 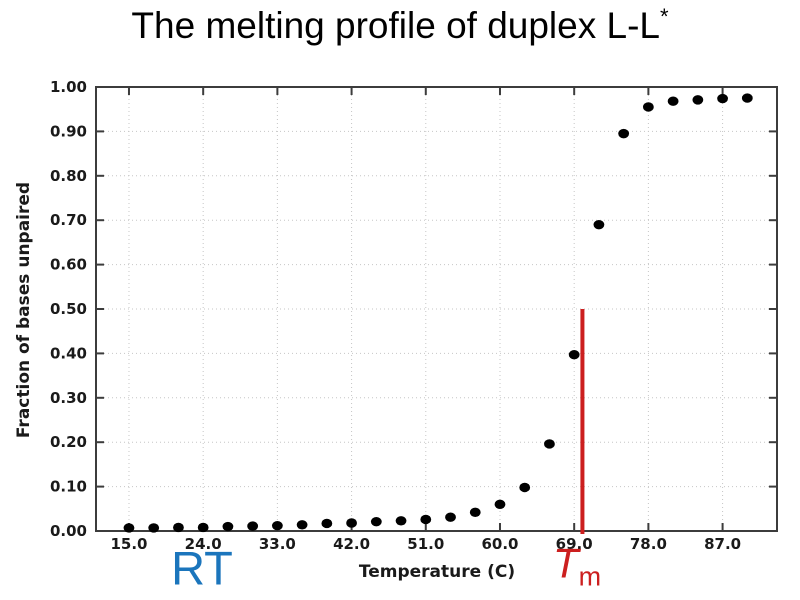 I want to click on tm-annotation-symbol: T, so click(x=565, y=563).